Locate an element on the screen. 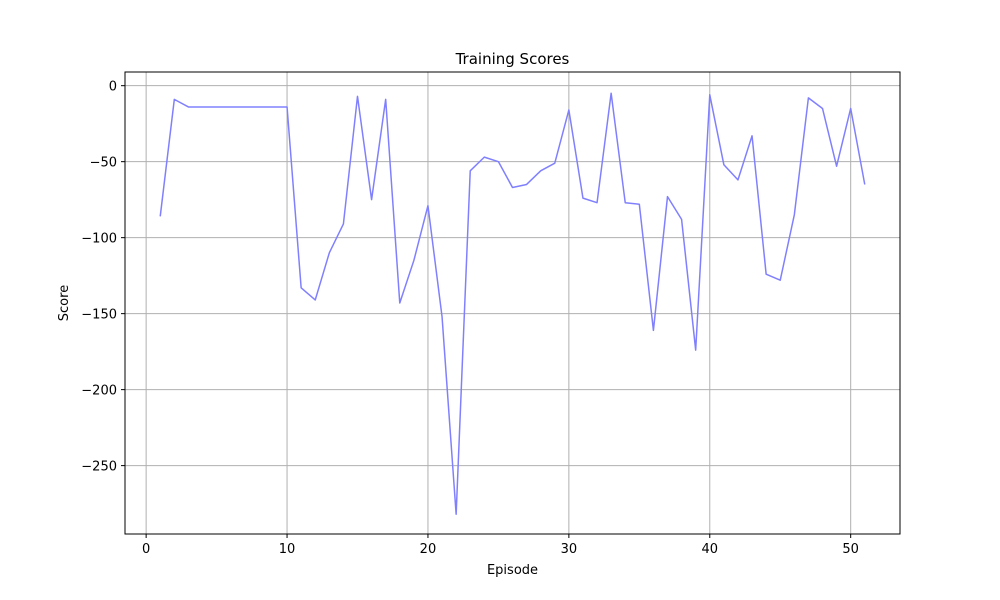 Image resolution: width=1000 pixels, height=600 pixels. y-tick-label: −100 is located at coordinates (99, 239).